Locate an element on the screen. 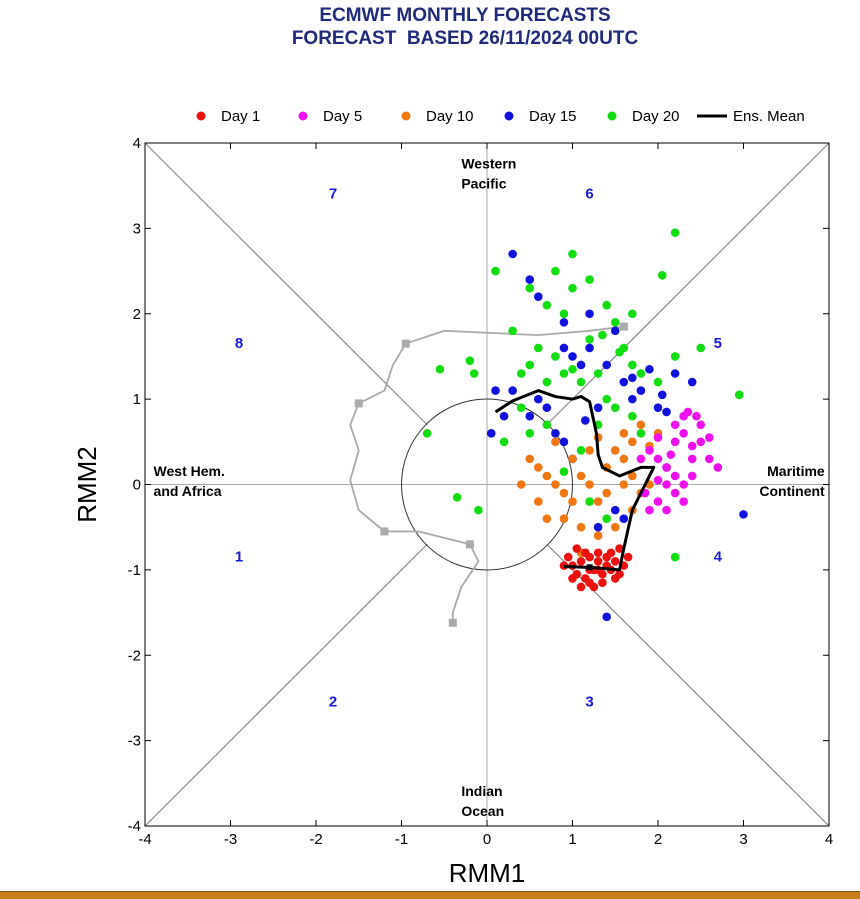 Image resolution: width=860 pixels, height=899 pixels. legend-label: Day 10 is located at coordinates (450, 116).